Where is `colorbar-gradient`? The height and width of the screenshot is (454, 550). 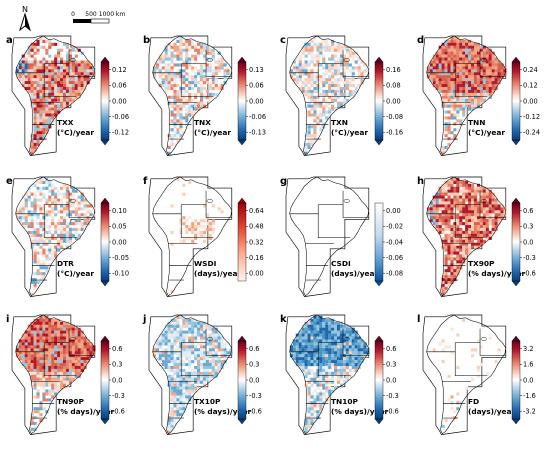
colorbar-gradient is located at coordinates (242, 380).